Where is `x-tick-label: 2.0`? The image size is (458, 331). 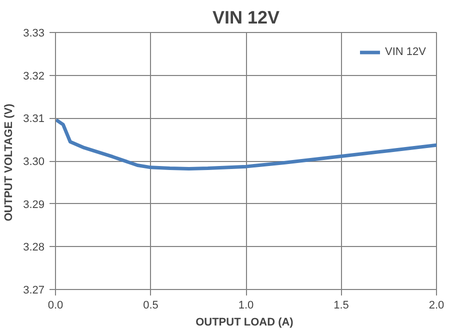
x-tick-label: 2.0 is located at coordinates (436, 306).